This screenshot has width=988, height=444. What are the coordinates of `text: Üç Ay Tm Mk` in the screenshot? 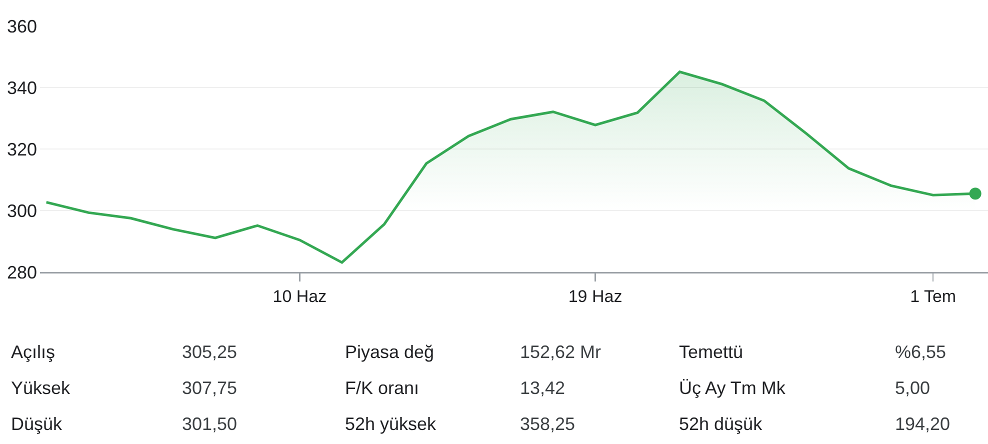 It's located at (732, 388).